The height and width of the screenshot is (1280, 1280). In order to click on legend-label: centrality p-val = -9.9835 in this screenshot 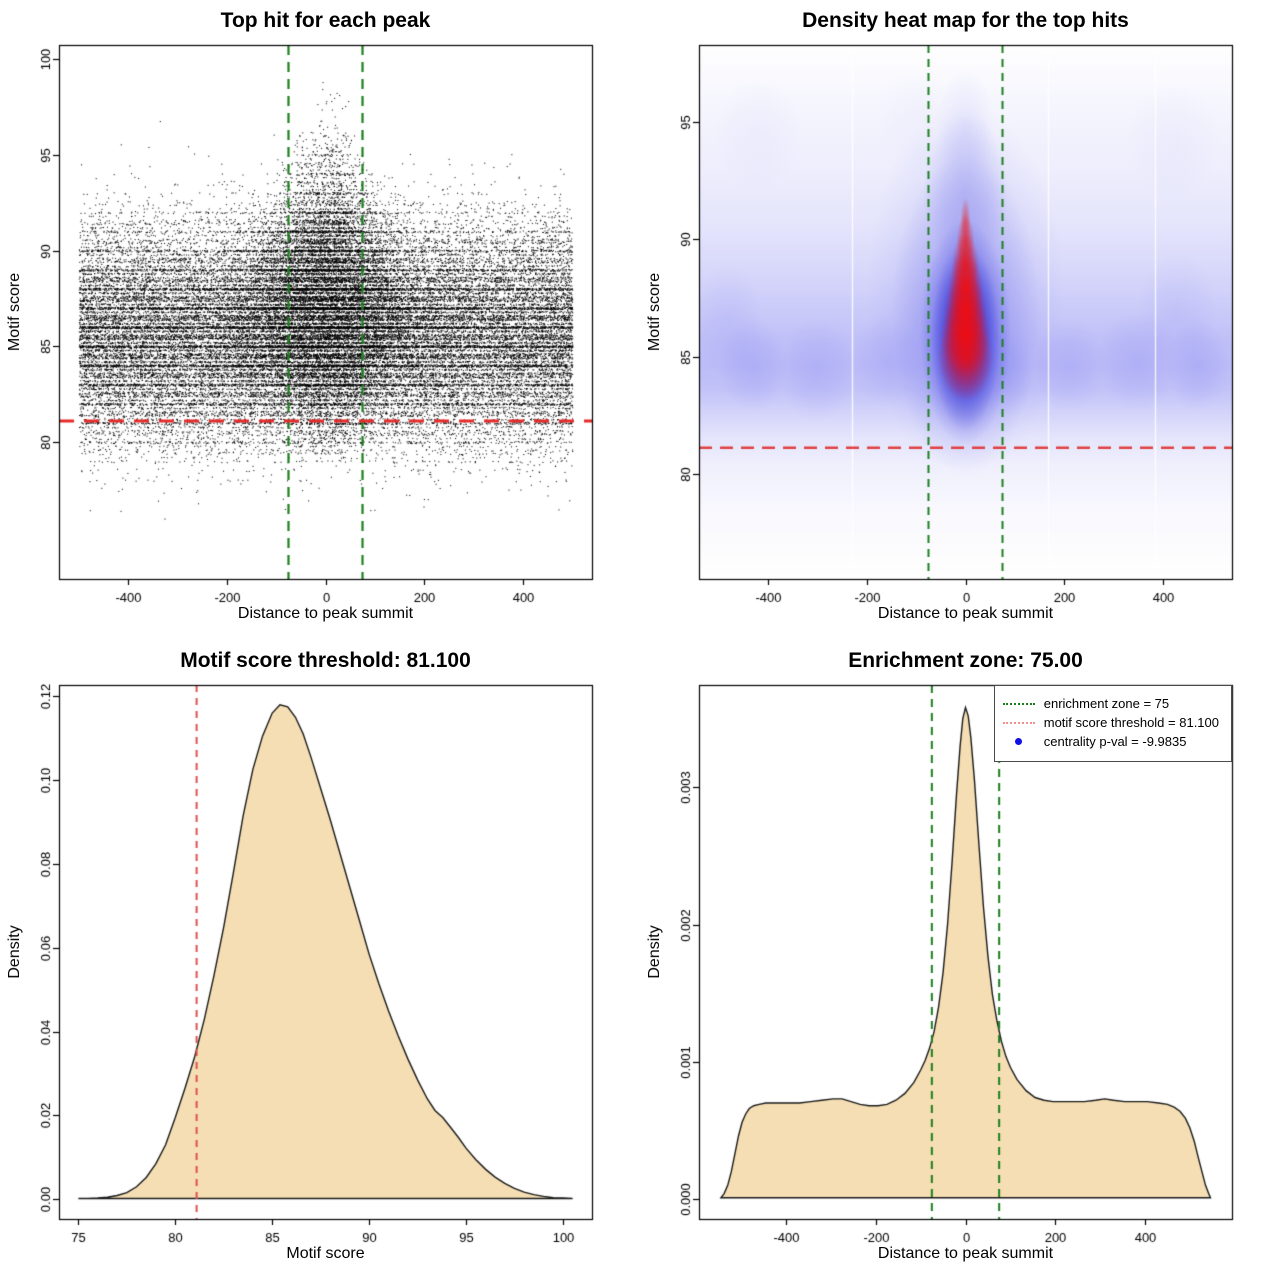, I will do `click(1115, 741)`.